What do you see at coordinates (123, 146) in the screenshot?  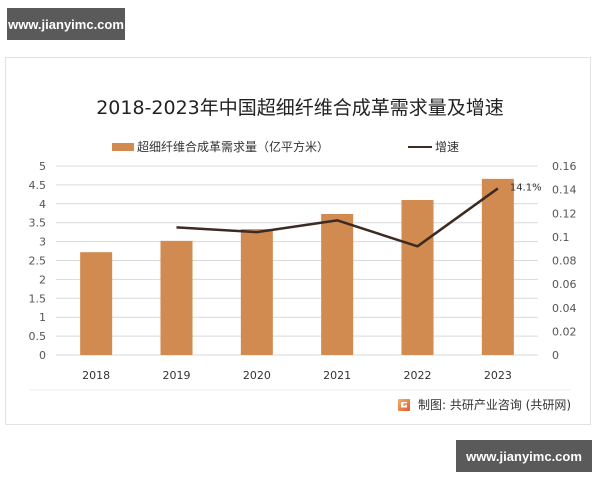 I see `bar-swatch-icon` at bounding box center [123, 146].